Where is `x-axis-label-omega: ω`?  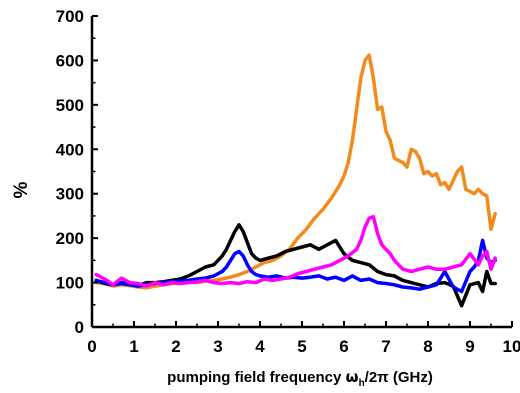
x-axis-label-omega: ω is located at coordinates (352, 377).